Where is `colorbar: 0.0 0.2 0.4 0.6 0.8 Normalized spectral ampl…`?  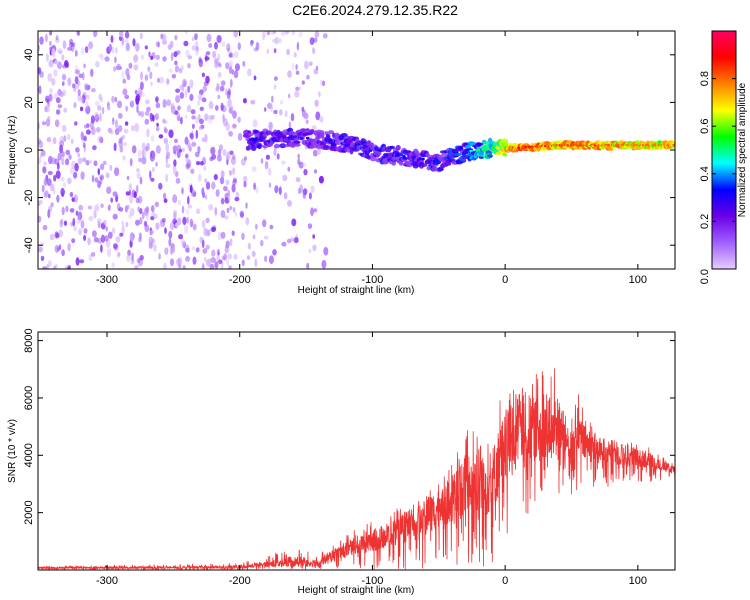
colorbar: 0.0 0.2 0.4 0.6 0.8 Normalized spectral ampl… is located at coordinates (723, 157).